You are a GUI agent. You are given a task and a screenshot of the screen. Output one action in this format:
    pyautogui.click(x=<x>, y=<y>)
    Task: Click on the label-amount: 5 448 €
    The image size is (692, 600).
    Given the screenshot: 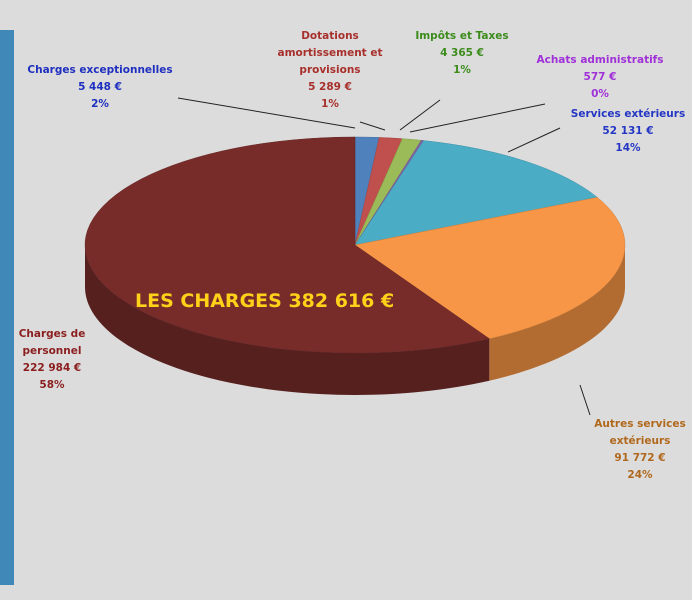 What is the action you would take?
    pyautogui.click(x=100, y=87)
    